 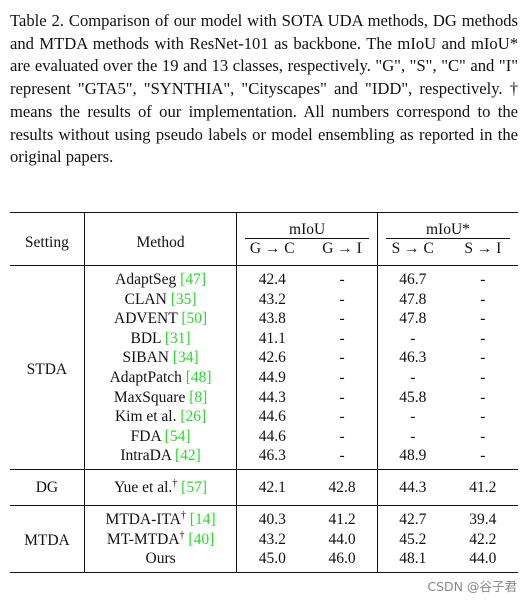 I want to click on setting-dg: DG, so click(x=47, y=487).